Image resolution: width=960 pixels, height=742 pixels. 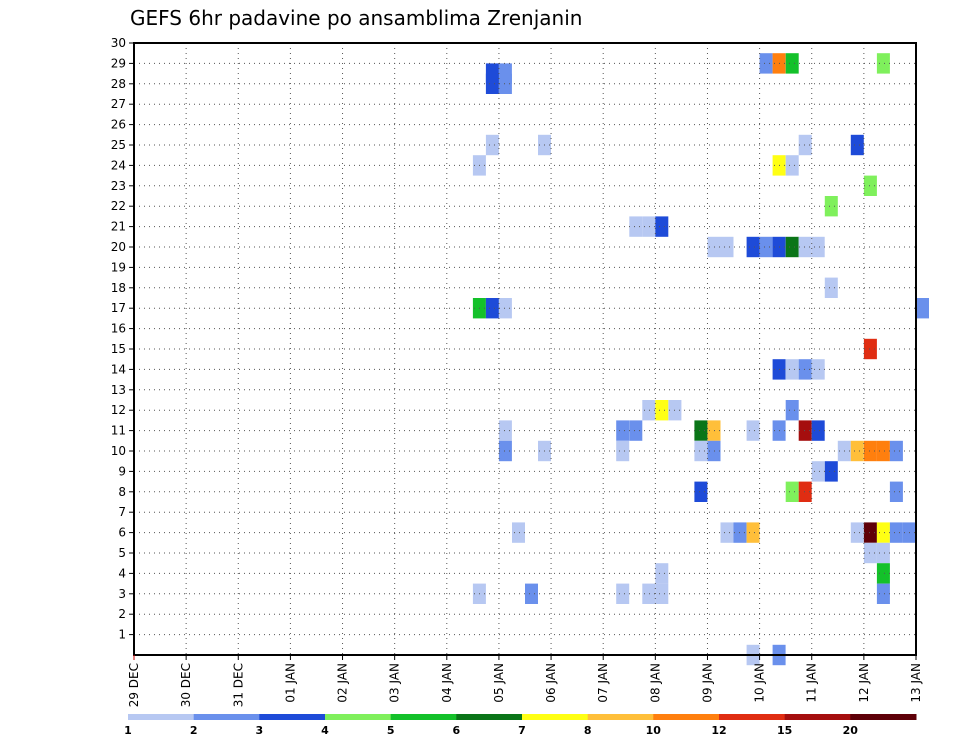 What do you see at coordinates (259, 730) in the screenshot?
I see `legend-label: 3` at bounding box center [259, 730].